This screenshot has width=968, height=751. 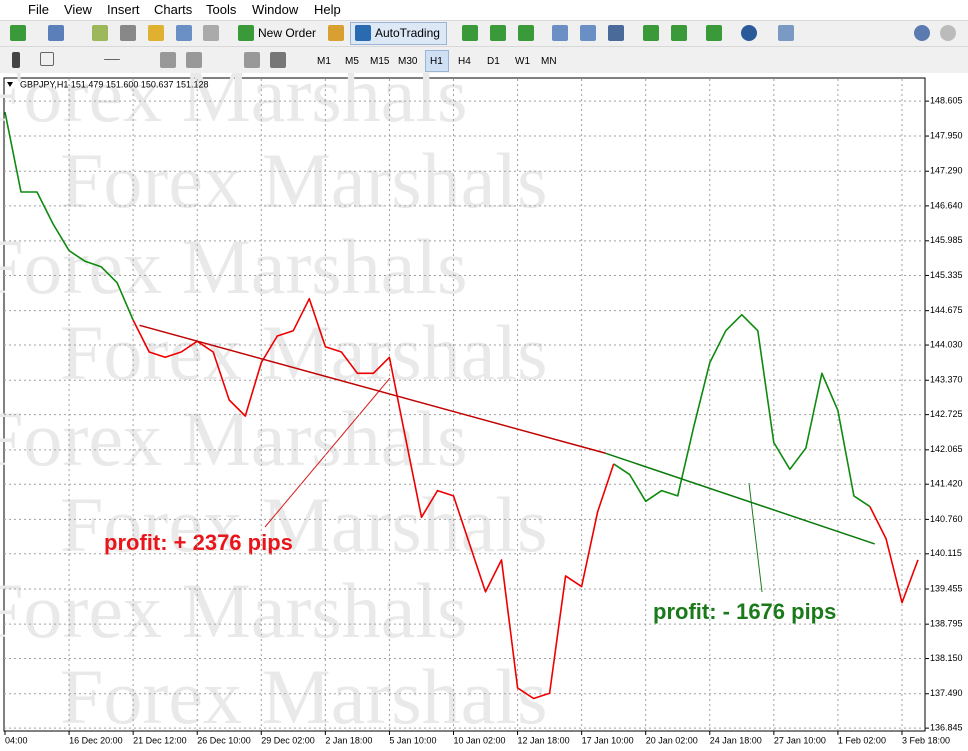 What do you see at coordinates (96, 740) in the screenshot?
I see `x-tick-label: 16 Dec 20:00` at bounding box center [96, 740].